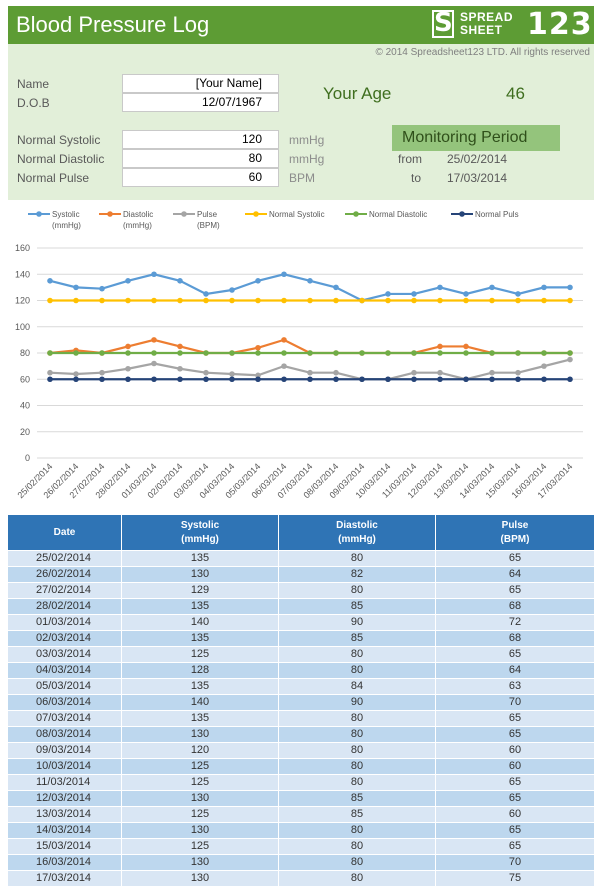 Image resolution: width=600 pixels, height=887 pixels. What do you see at coordinates (297, 214) in the screenshot?
I see `legend-label: Normal Systolic` at bounding box center [297, 214].